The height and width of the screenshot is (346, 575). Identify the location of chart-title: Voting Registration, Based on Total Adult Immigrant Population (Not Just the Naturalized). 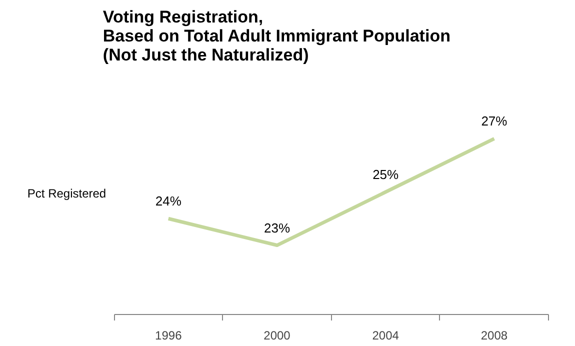
(276, 36).